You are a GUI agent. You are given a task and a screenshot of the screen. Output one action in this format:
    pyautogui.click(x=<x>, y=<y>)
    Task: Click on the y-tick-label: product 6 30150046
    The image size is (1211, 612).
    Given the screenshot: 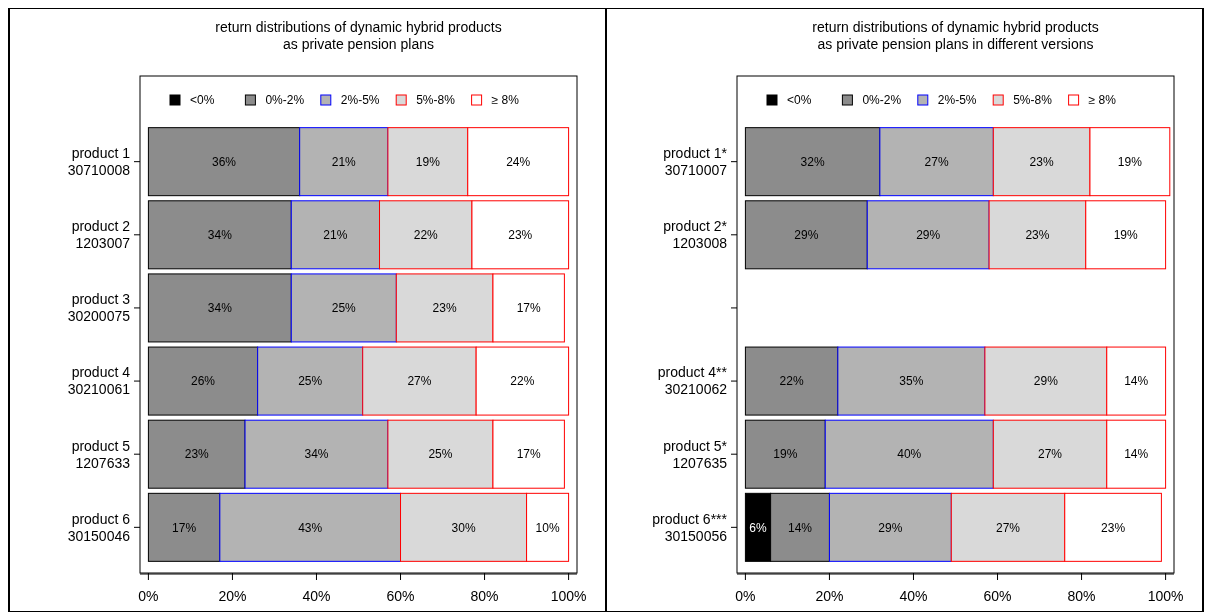 What is the action you would take?
    pyautogui.click(x=99, y=527)
    